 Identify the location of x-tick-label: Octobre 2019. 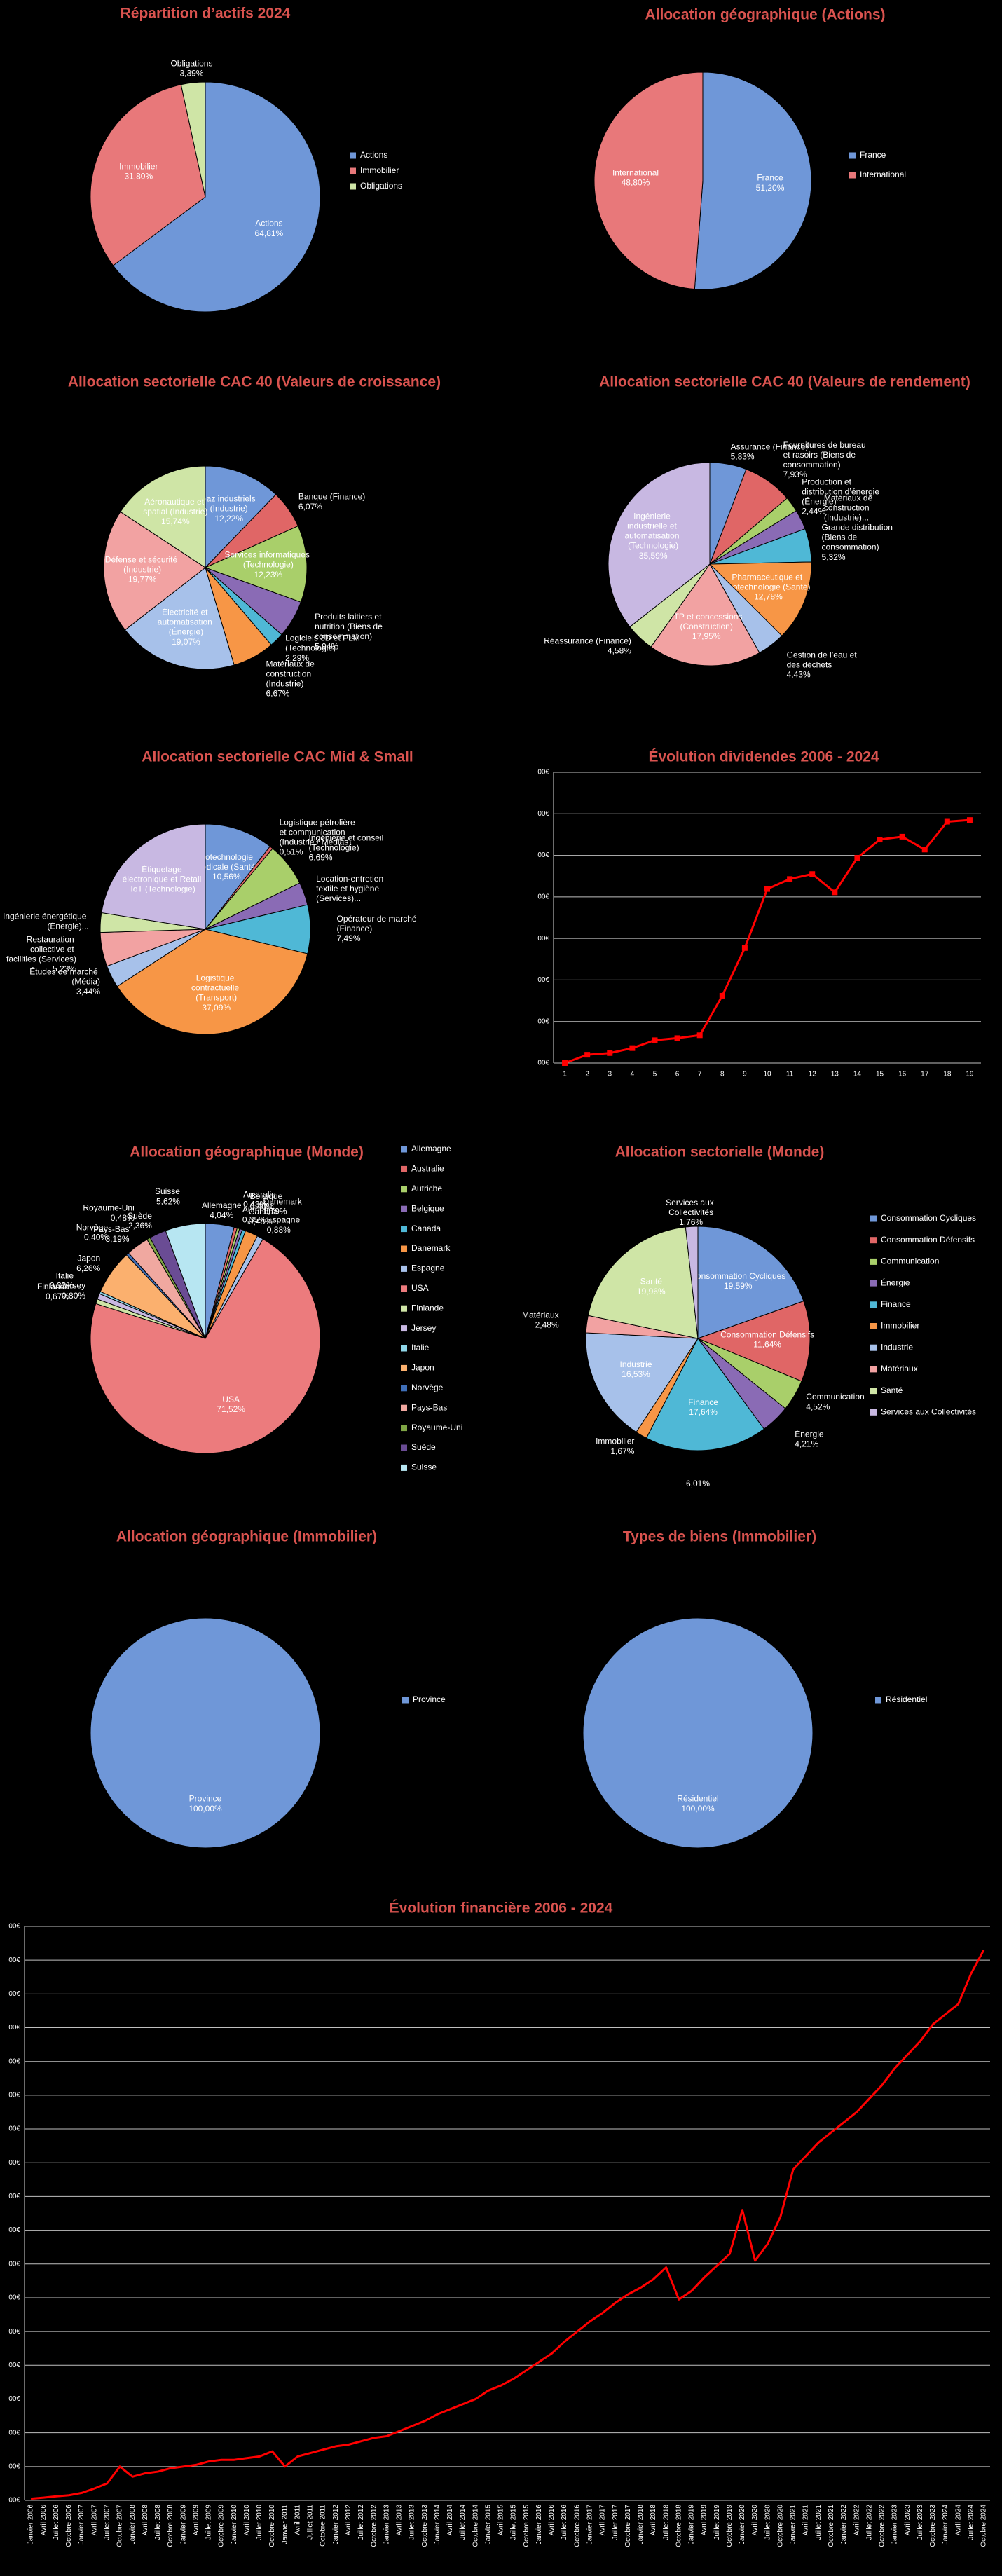
(730, 2526).